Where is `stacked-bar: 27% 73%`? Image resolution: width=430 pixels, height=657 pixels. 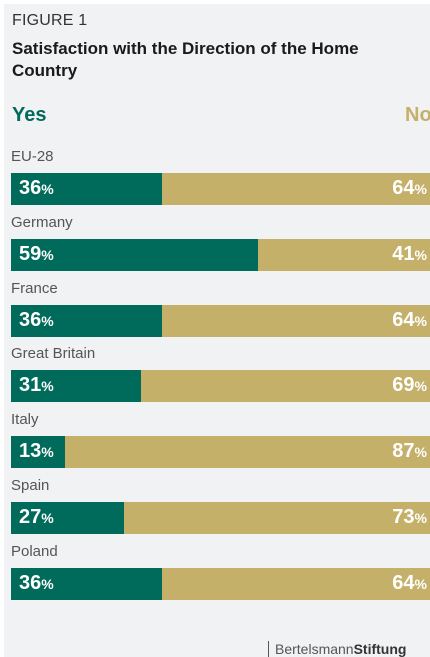
stacked-bar: 27% 73% is located at coordinates (220, 518).